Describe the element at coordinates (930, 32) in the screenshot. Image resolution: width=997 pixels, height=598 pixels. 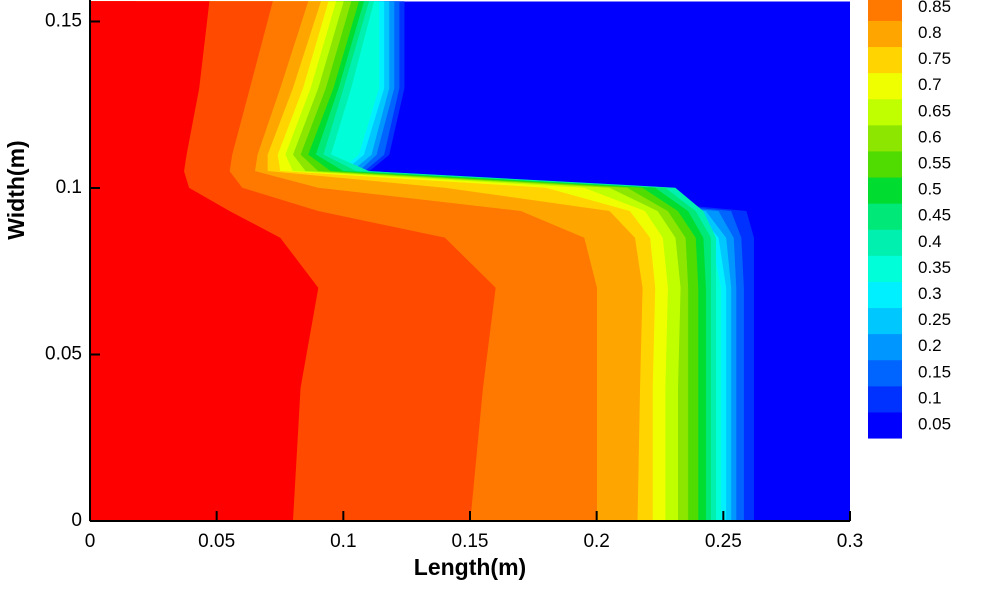
I see `legend-label: 0.8` at that location.